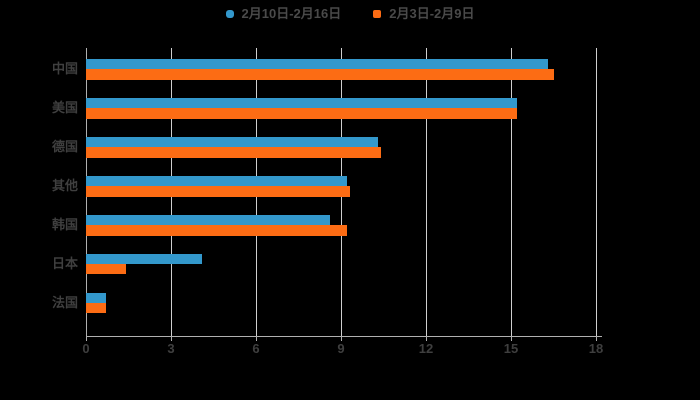 The image size is (700, 400). Describe the element at coordinates (596, 348) in the screenshot. I see `x-tick-label: 18` at that location.